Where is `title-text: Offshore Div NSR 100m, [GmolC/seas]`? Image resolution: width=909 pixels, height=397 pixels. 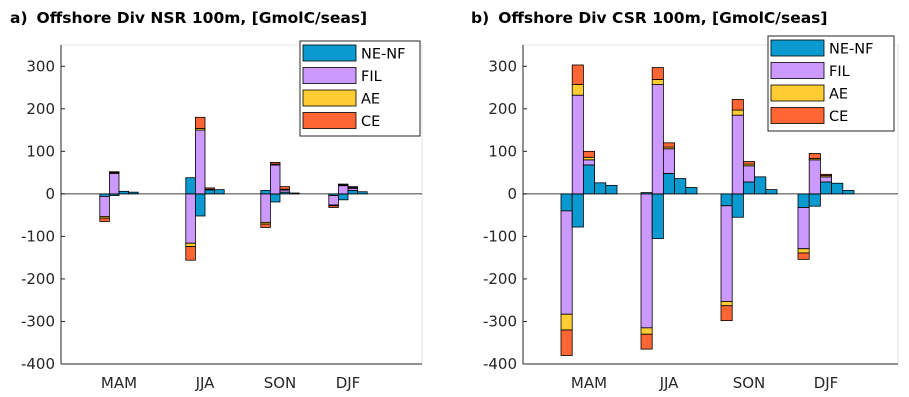
title-text: Offshore Div NSR 100m, [GmolC/seas] is located at coordinates (202, 18).